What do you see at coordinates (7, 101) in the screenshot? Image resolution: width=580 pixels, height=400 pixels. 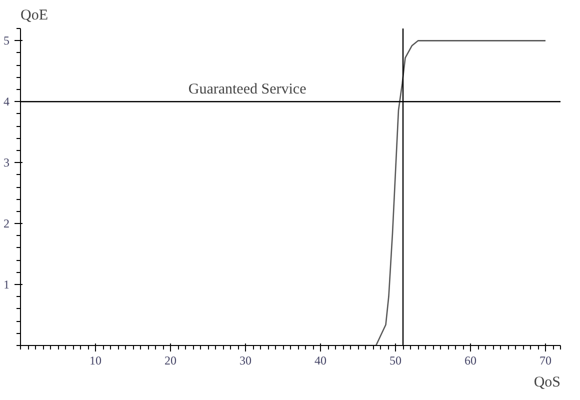 I see `y-tick-label: 4` at bounding box center [7, 101].